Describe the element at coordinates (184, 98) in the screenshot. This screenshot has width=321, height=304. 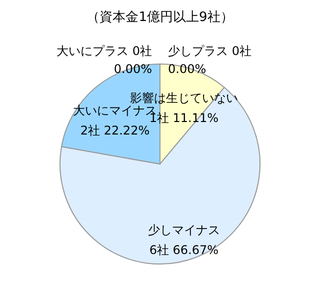
I see `slice-label: 影響は生じていない` at that location.